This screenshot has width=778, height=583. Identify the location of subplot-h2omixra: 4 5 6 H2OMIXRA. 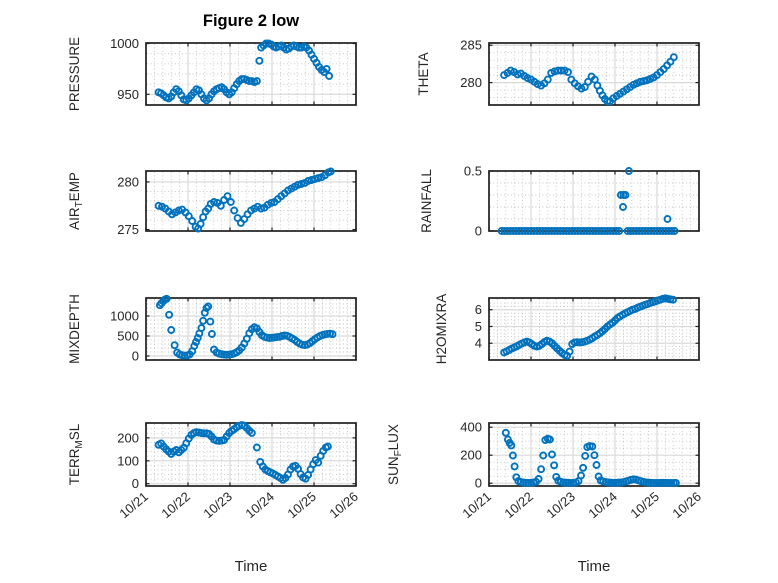
(567, 329).